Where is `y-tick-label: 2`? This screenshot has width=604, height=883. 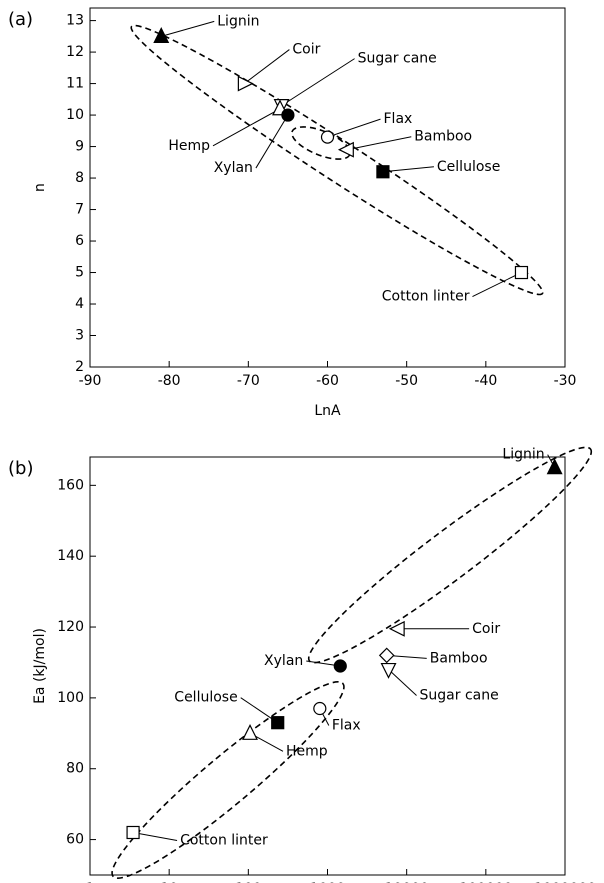
y-tick-label: 2 is located at coordinates (79, 367).